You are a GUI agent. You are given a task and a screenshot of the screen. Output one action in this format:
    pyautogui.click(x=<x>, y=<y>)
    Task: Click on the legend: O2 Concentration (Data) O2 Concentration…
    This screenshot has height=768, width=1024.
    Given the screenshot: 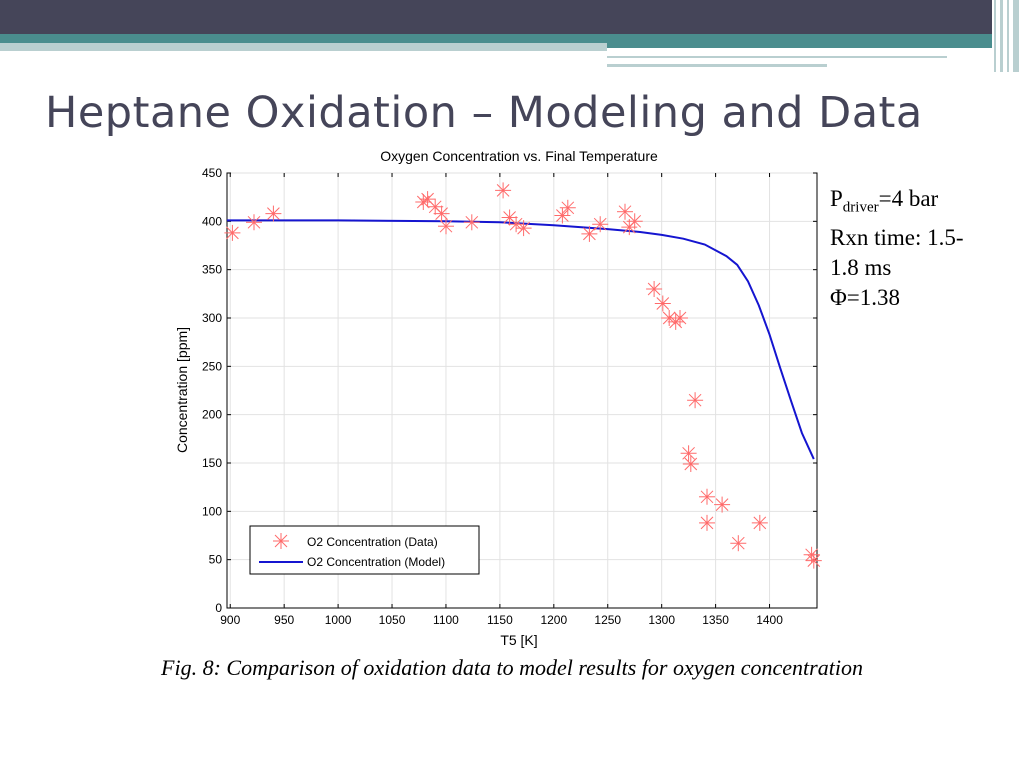 What is the action you would take?
    pyautogui.click(x=364, y=550)
    